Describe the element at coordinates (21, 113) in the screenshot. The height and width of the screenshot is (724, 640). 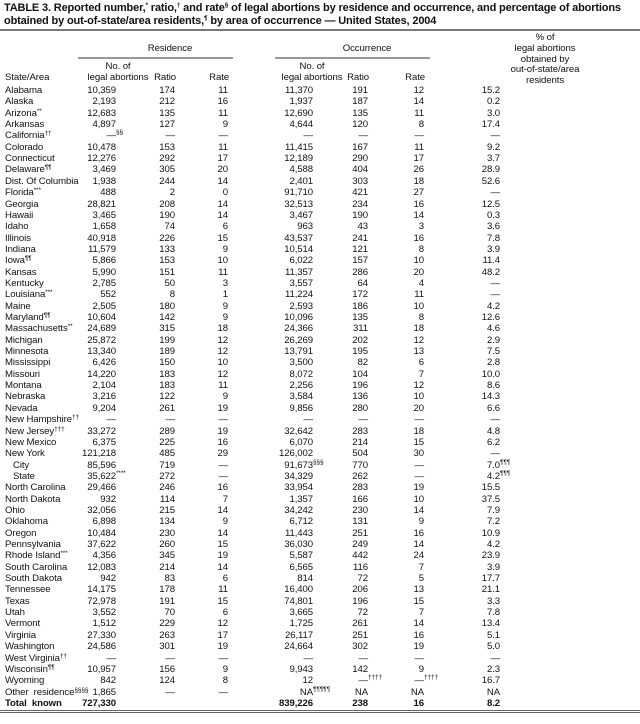
I see `state-name: Arizona` at that location.